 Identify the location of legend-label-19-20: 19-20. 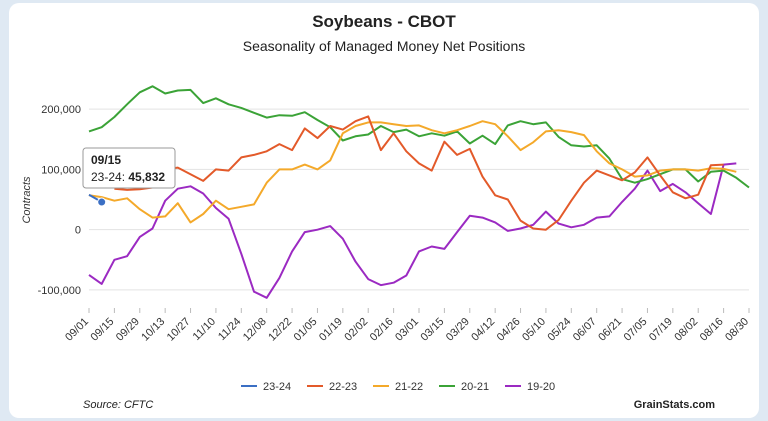
(541, 387).